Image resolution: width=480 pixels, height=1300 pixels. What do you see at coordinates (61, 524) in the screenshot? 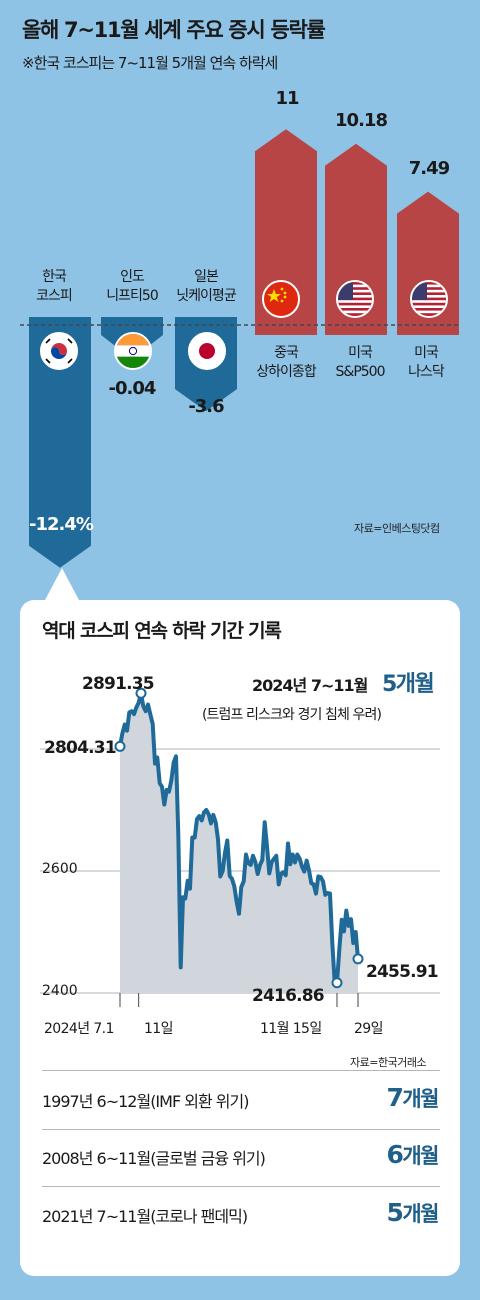
I see `value-label-kospi: -12.4%` at bounding box center [61, 524].